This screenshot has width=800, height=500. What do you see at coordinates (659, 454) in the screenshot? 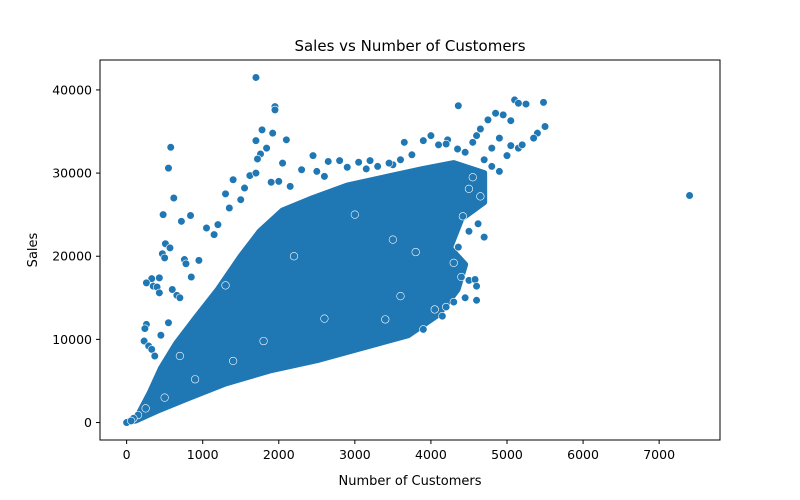
I see `x-tick-label: 7000` at bounding box center [659, 454].